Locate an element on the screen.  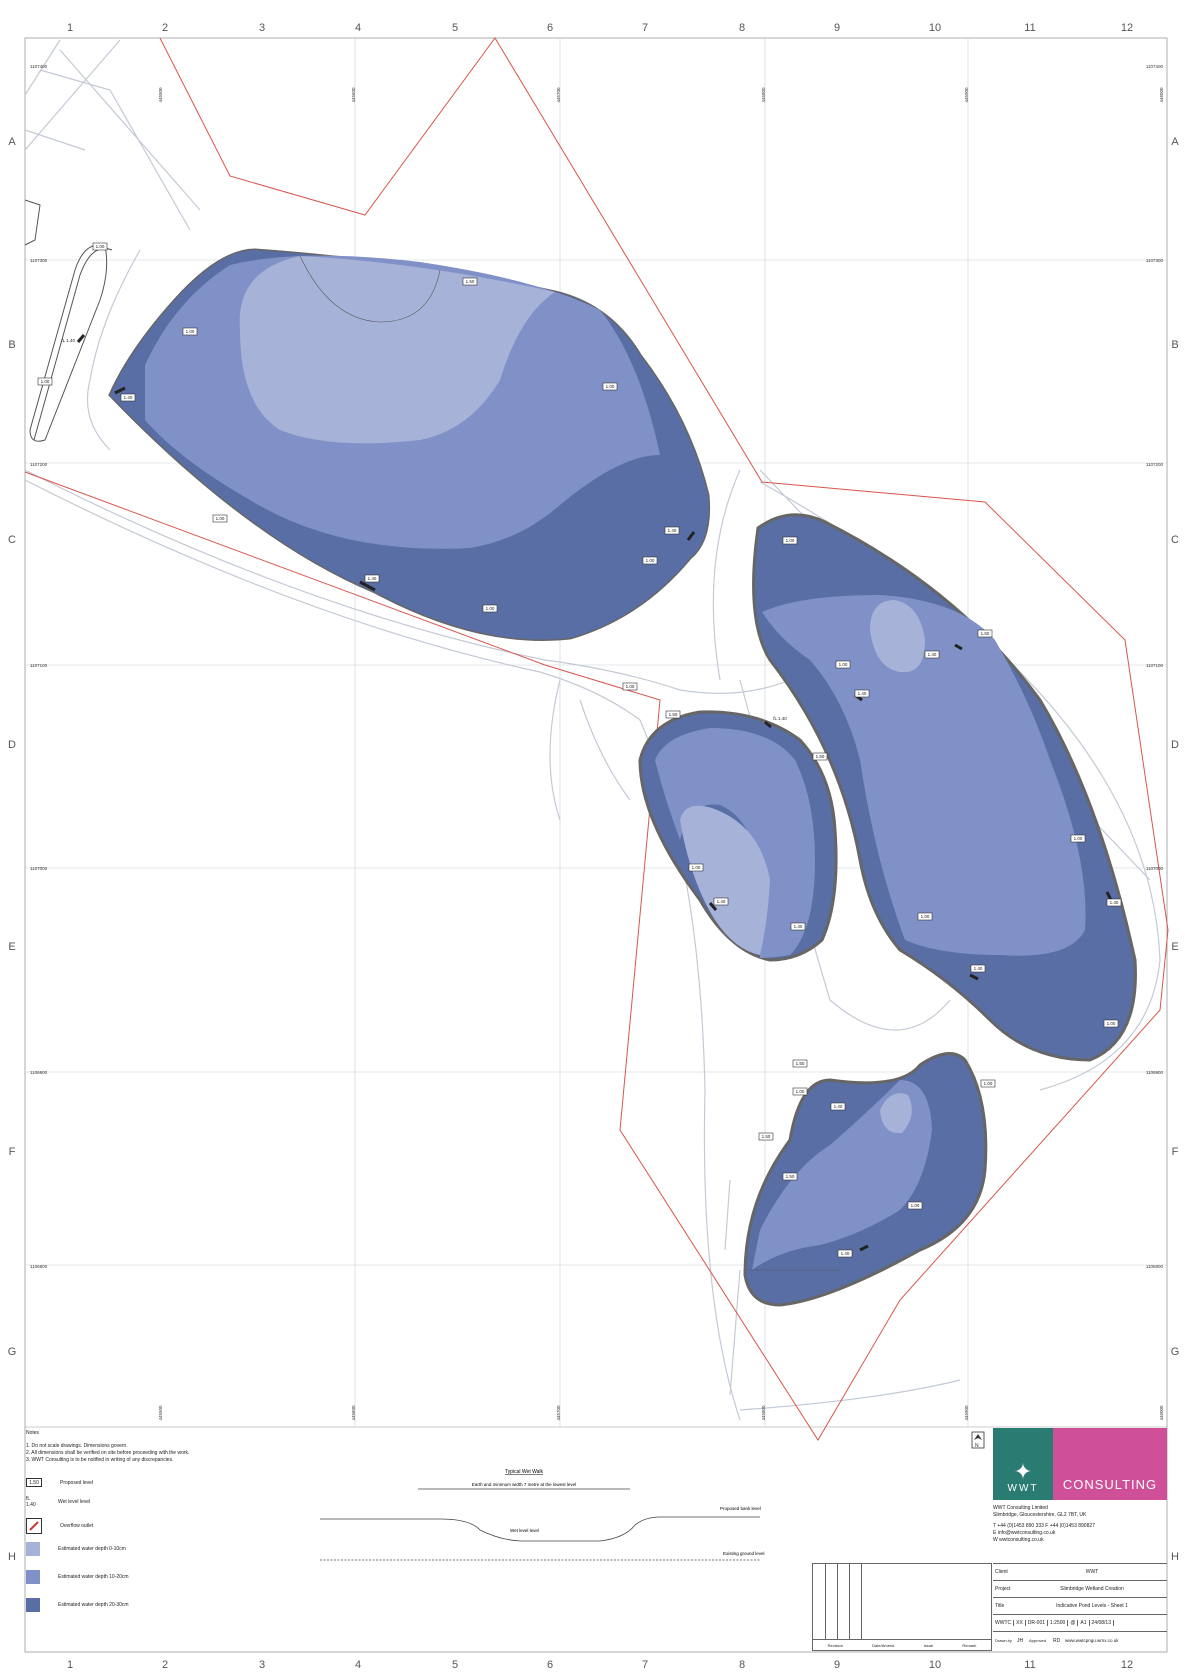
easting-label: 445800 is located at coordinates (763, 1413).